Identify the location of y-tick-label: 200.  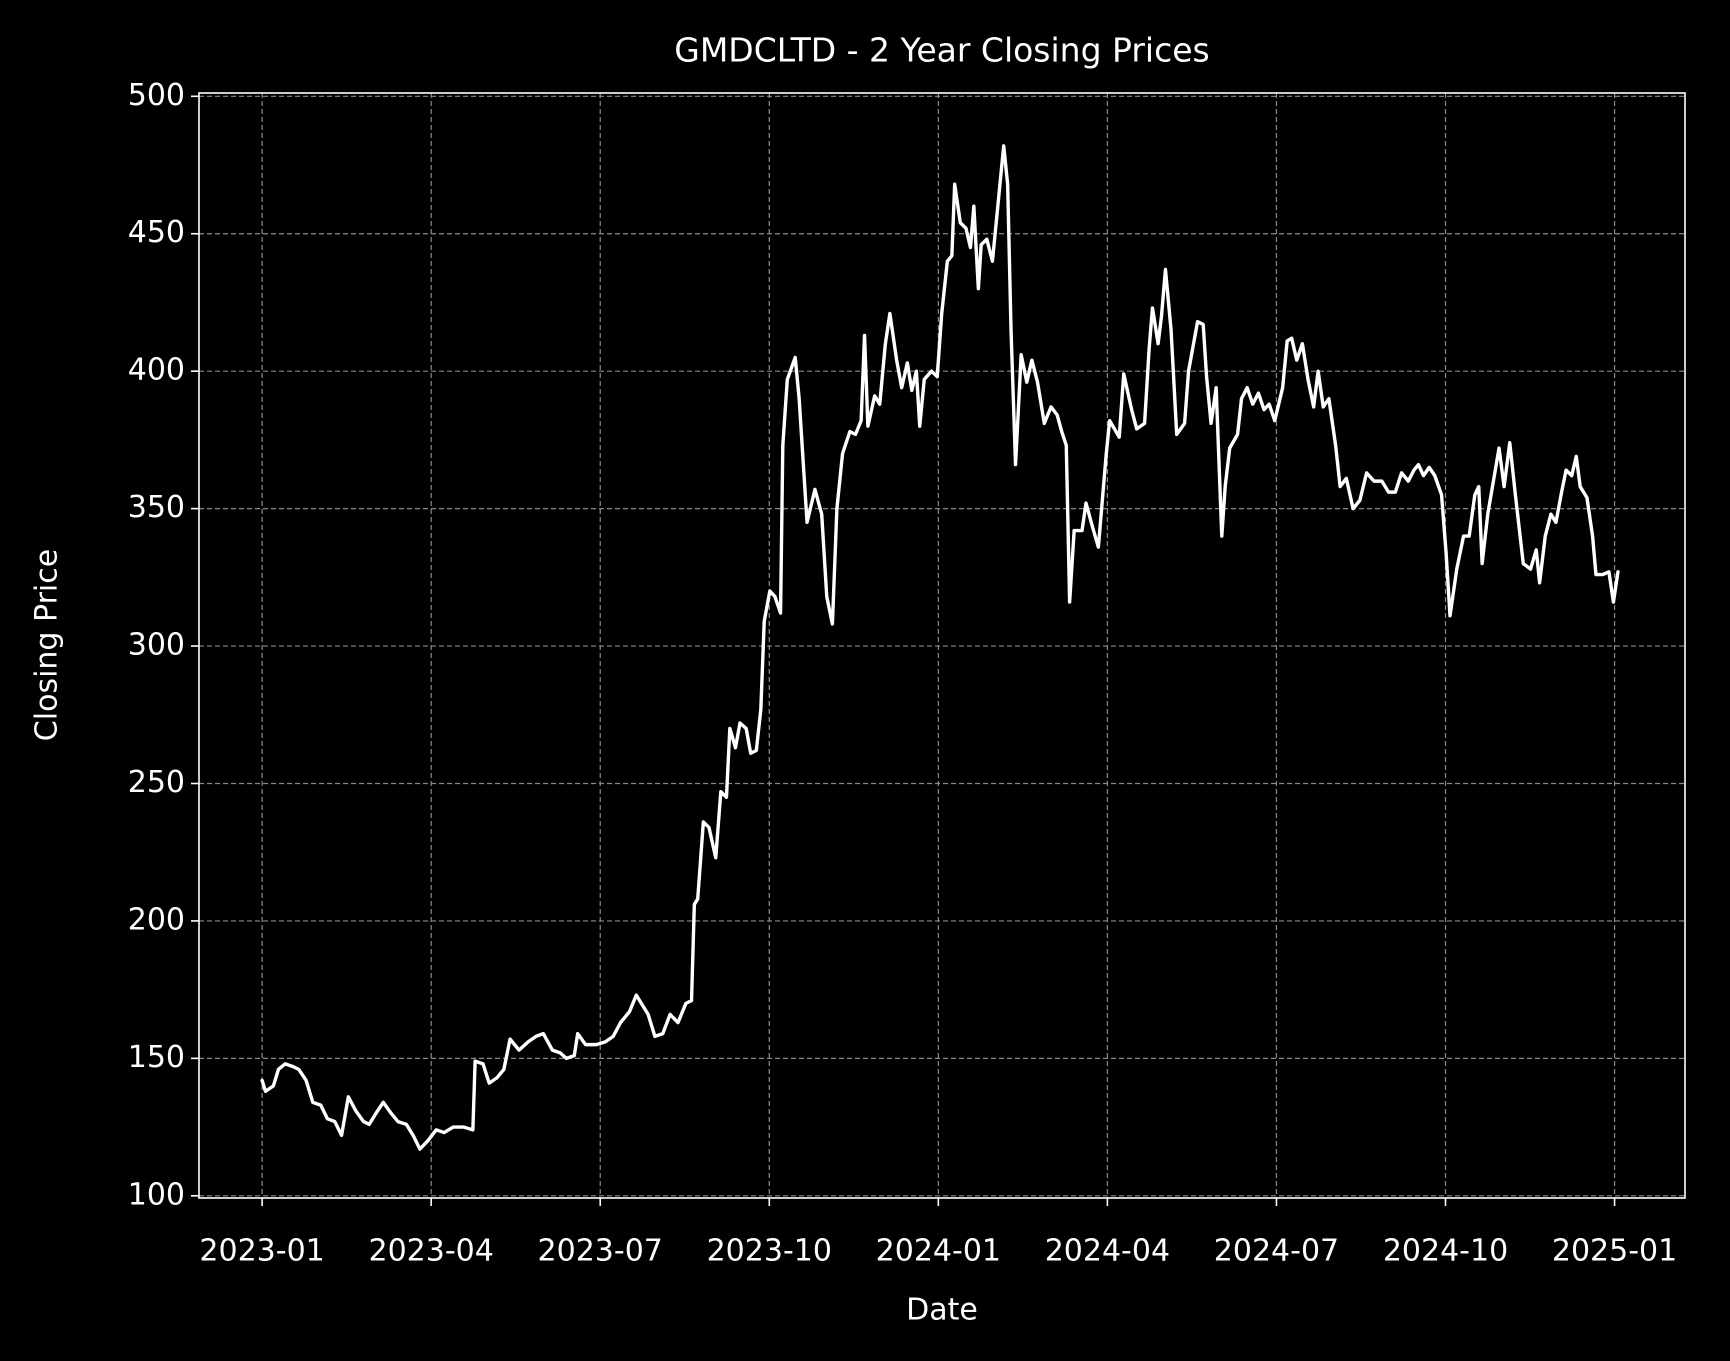
(156, 919).